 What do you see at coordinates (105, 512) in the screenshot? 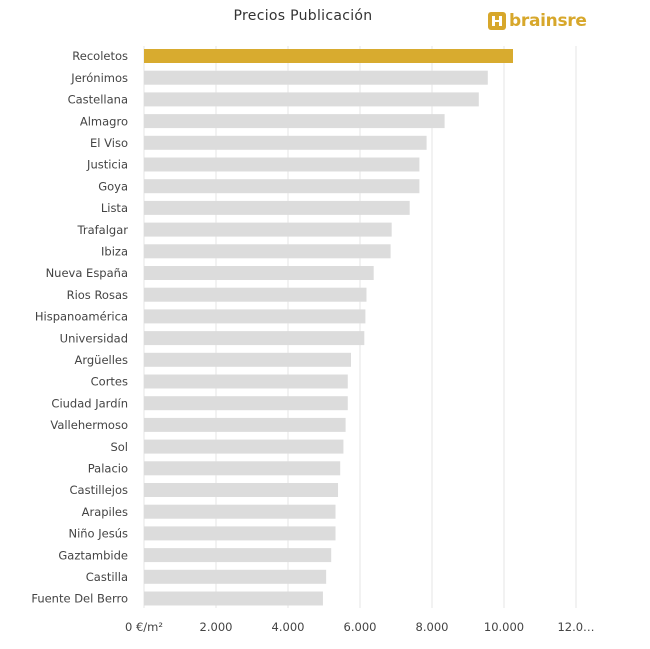
I see `category-label: Arapiles` at bounding box center [105, 512].